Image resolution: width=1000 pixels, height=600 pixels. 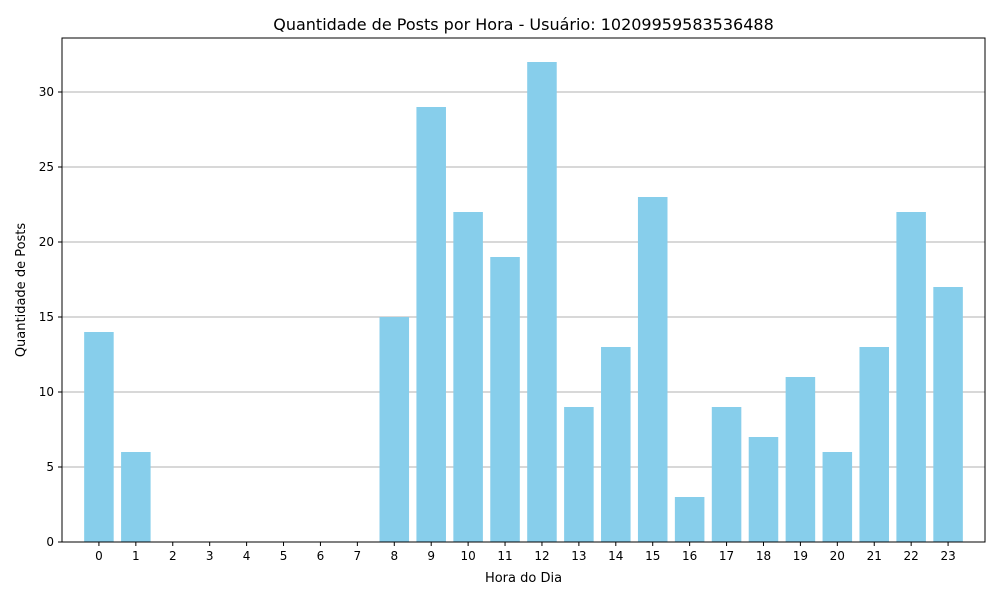 What do you see at coordinates (321, 556) in the screenshot?
I see `x-tick-label: 6` at bounding box center [321, 556].